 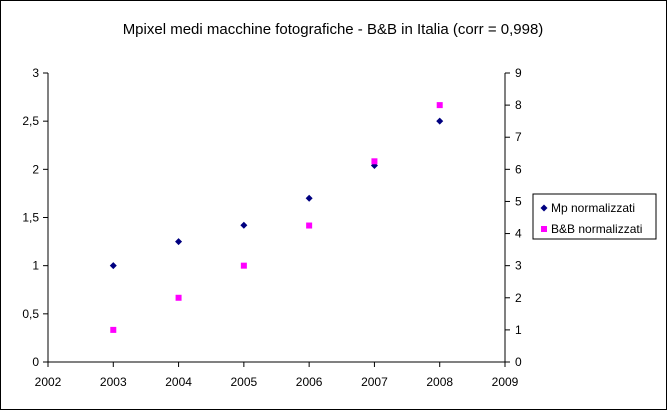 What do you see at coordinates (244, 382) in the screenshot?
I see `x-tick-label: 2005` at bounding box center [244, 382].